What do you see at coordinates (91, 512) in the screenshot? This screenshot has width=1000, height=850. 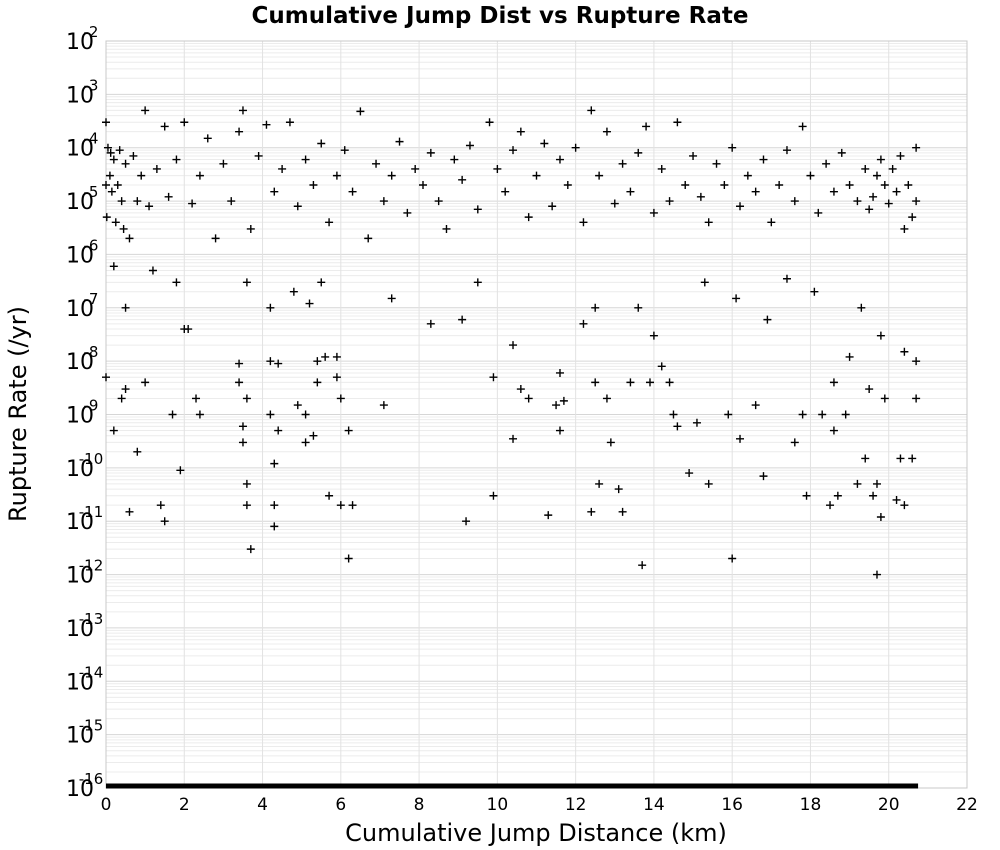 I see `y-tick-exponent: -11` at bounding box center [91, 512].